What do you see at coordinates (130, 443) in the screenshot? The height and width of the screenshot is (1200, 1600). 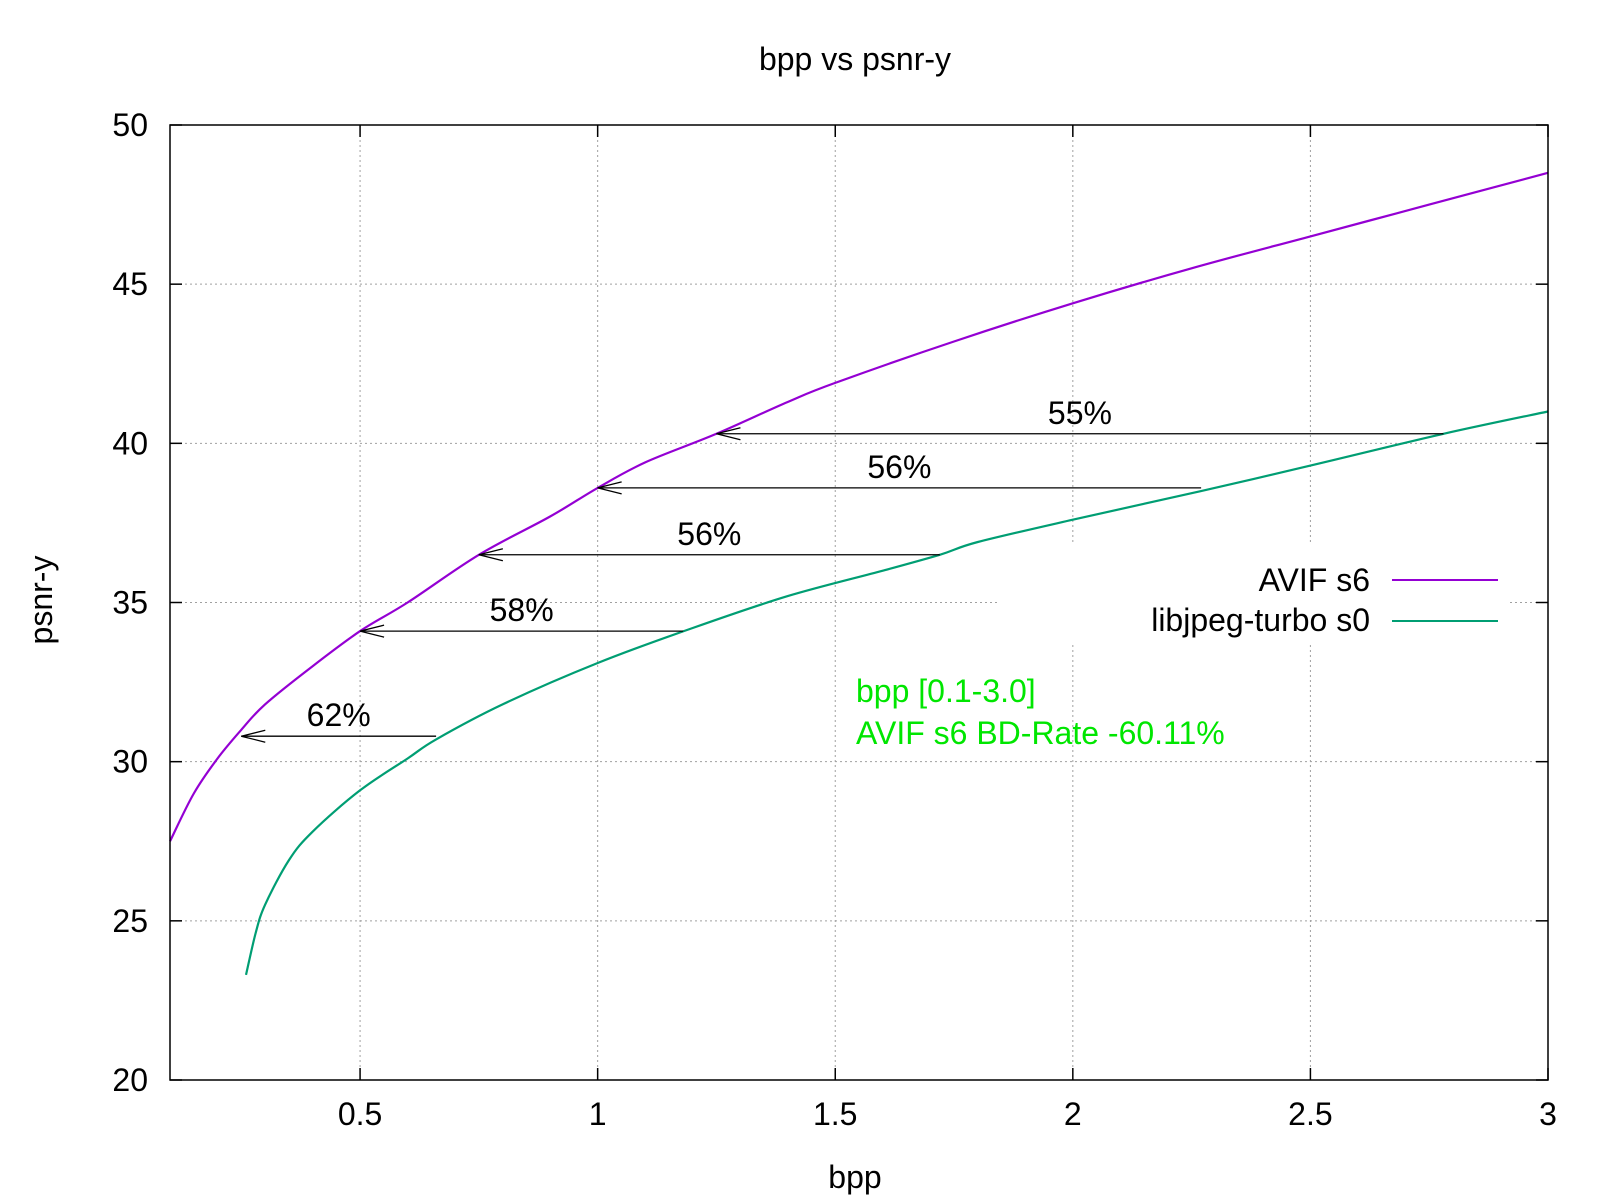 I see `y-tick-label: 40` at bounding box center [130, 443].